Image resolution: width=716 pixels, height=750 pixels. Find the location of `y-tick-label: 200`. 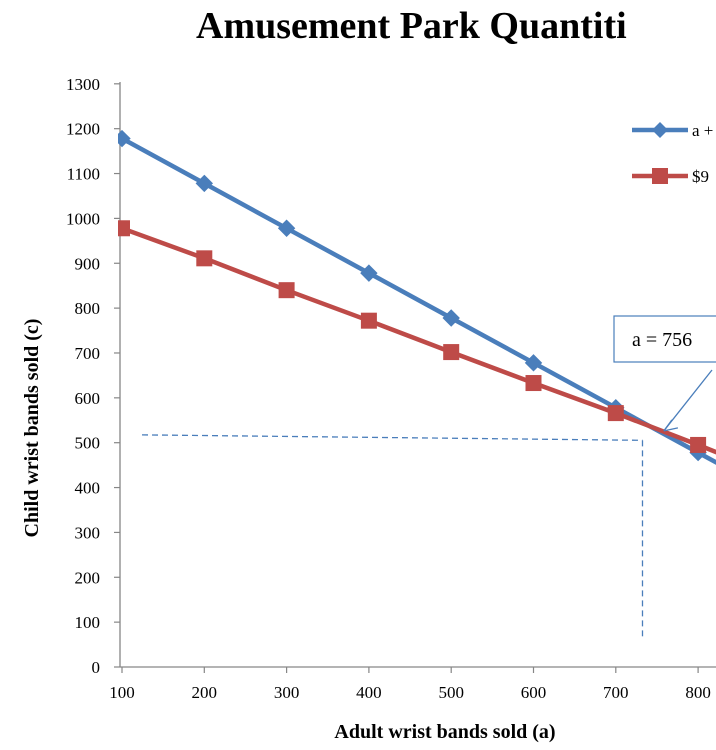

y-tick-label: 200 is located at coordinates (88, 577).